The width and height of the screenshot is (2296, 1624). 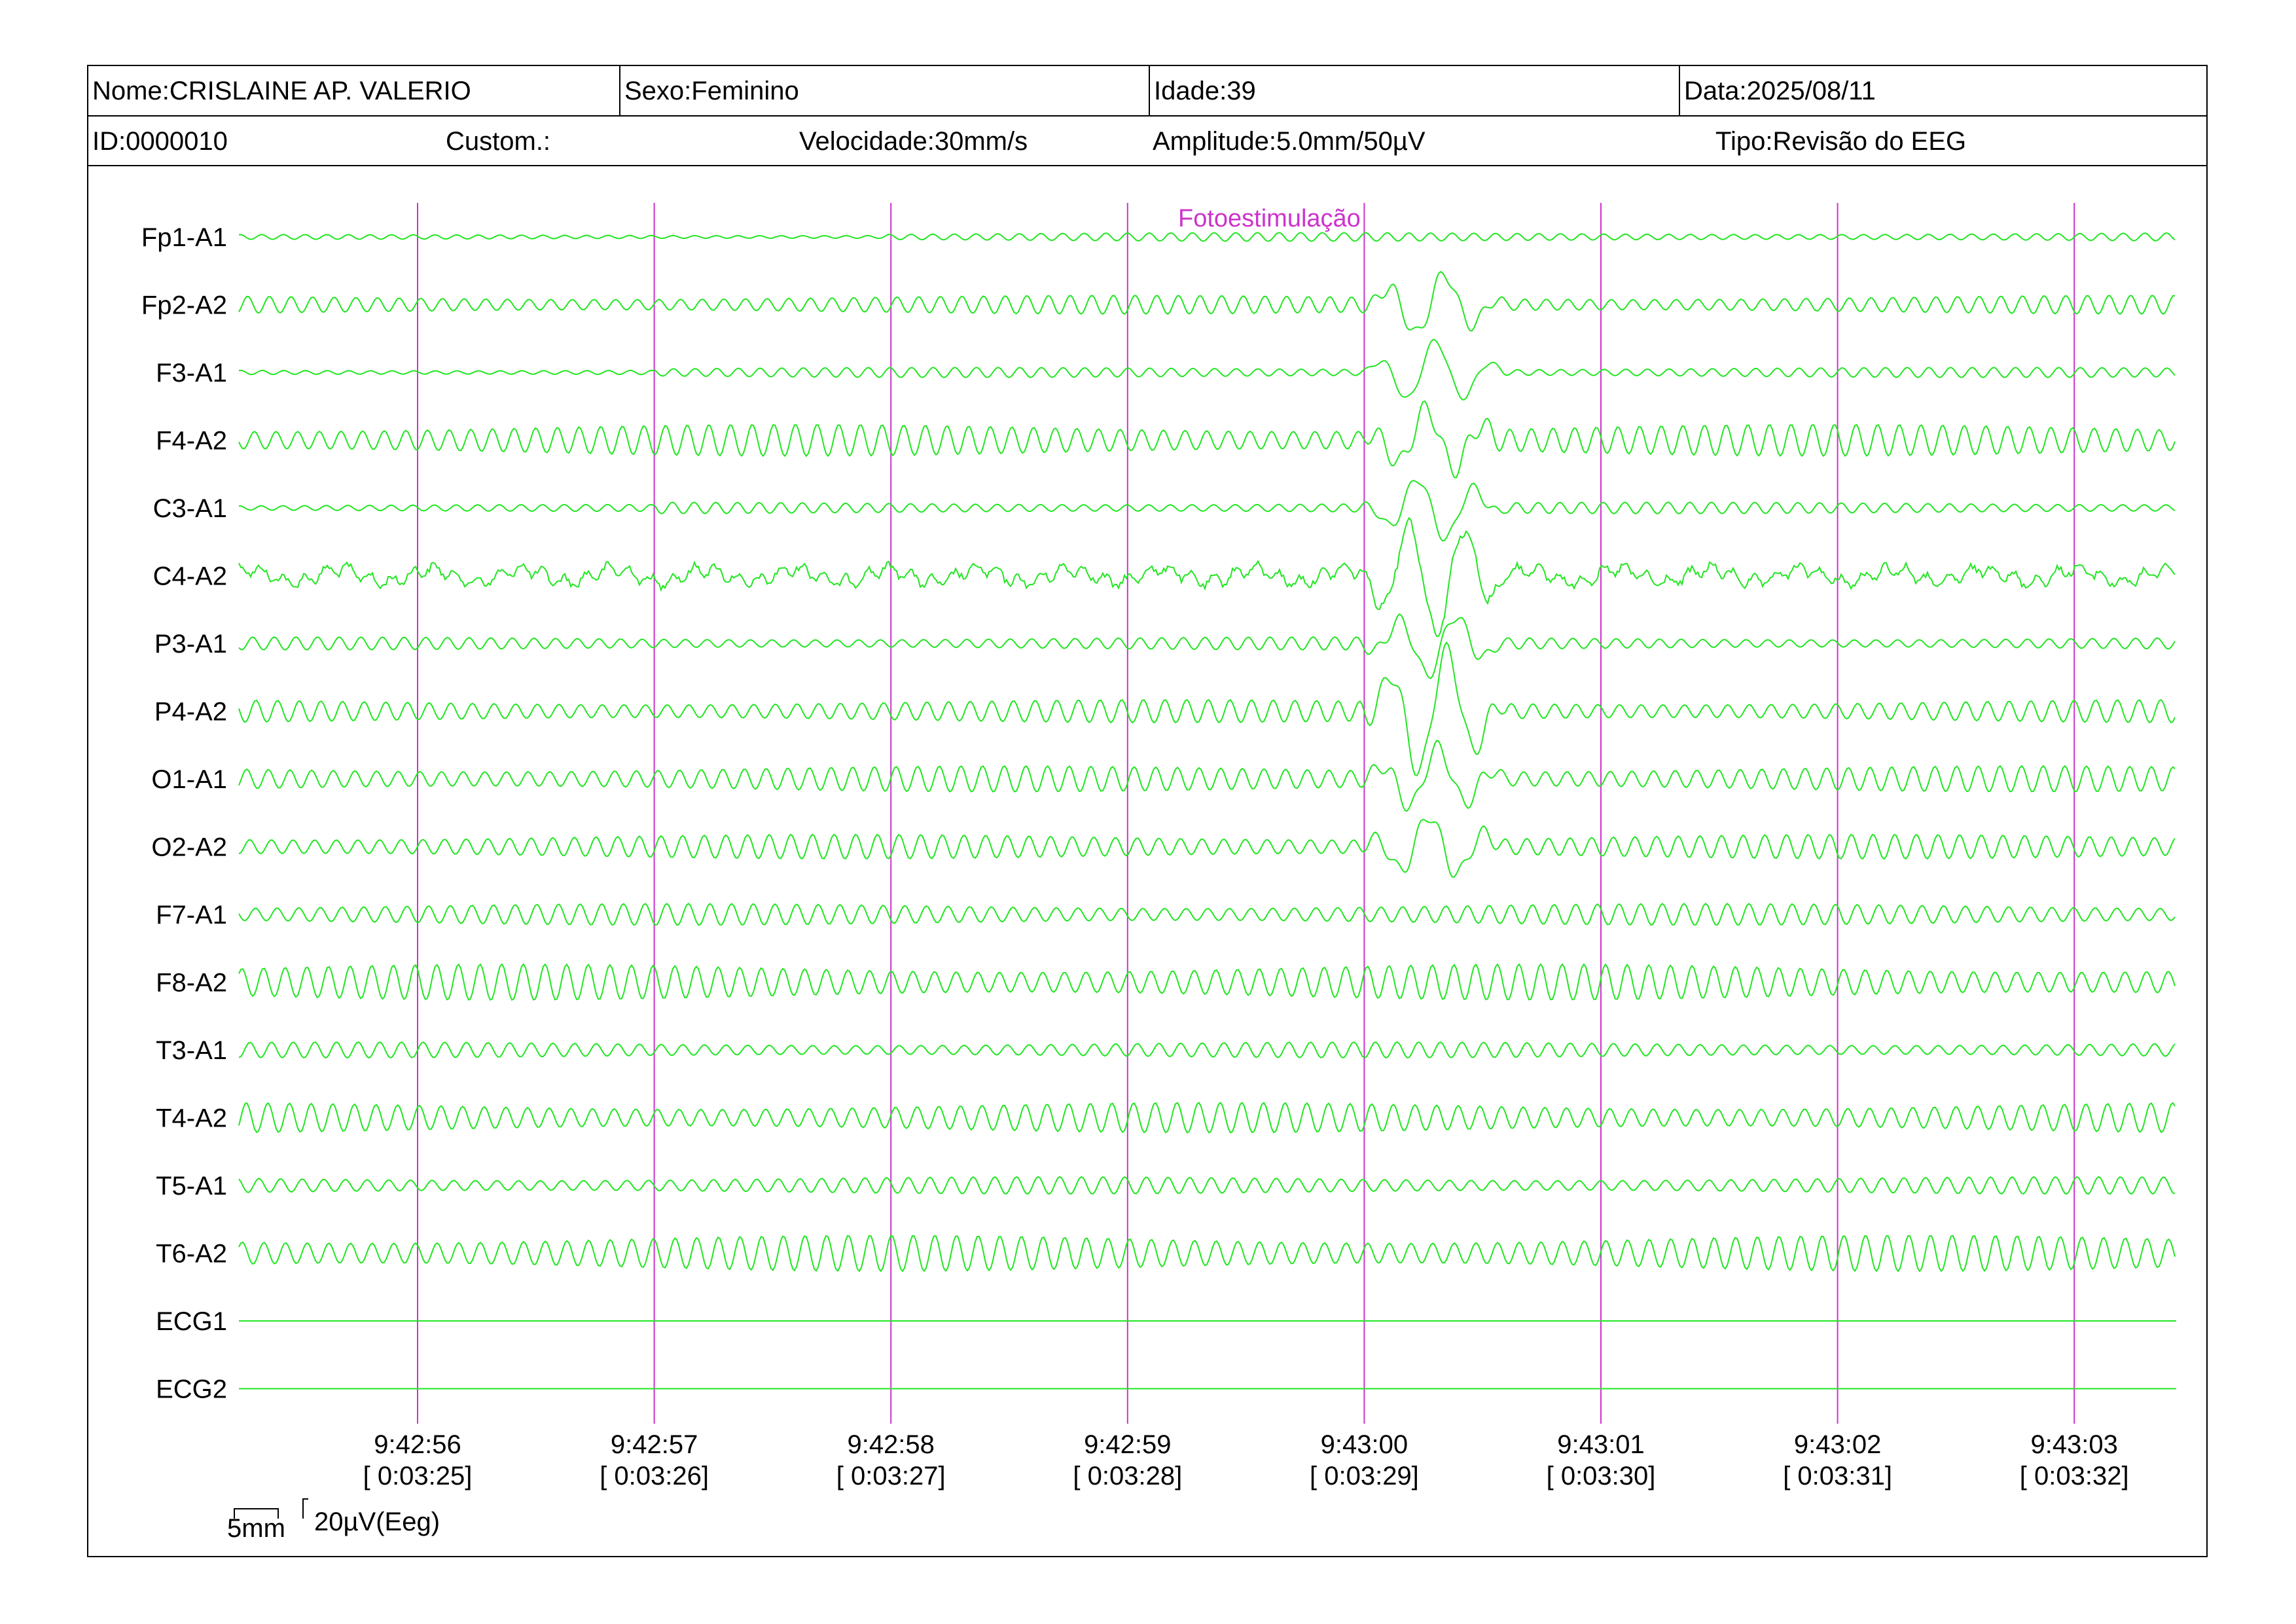 What do you see at coordinates (281, 91) in the screenshot?
I see `patient-name: Nome:CRISLAINE AP. VALERIO` at bounding box center [281, 91].